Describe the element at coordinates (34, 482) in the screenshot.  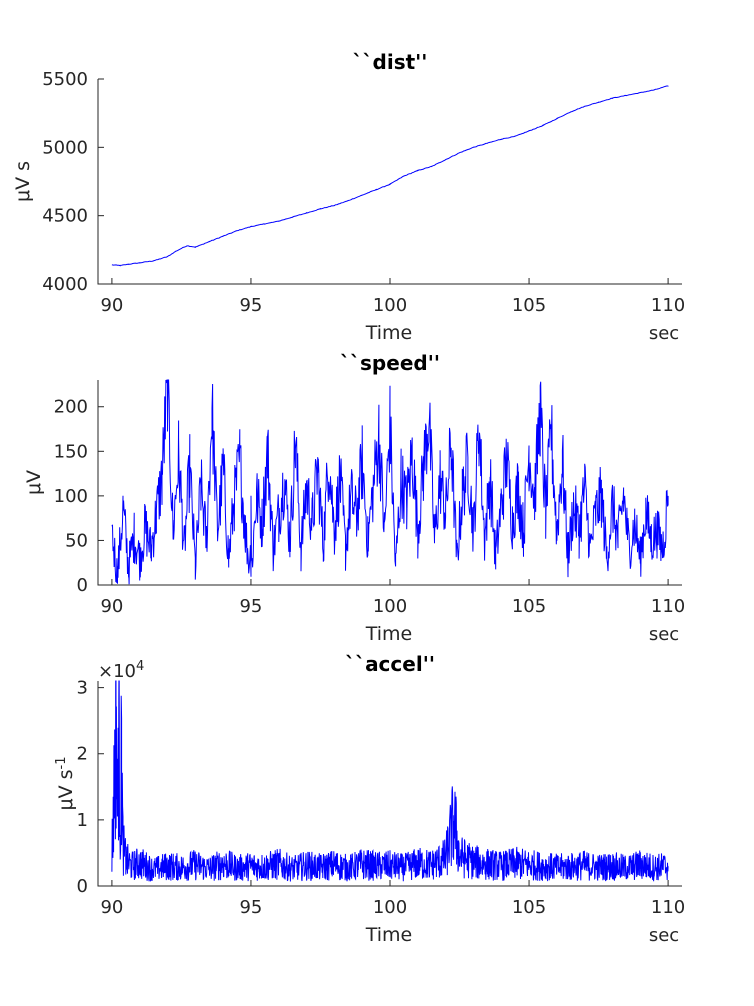
I see `y-axis-label: μV` at that location.